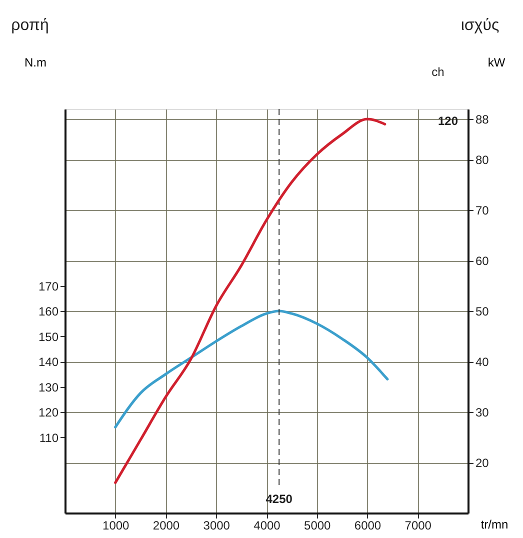 This screenshot has height=538, width=523. I want to click on x-axis-title: tr/mn, so click(494, 525).